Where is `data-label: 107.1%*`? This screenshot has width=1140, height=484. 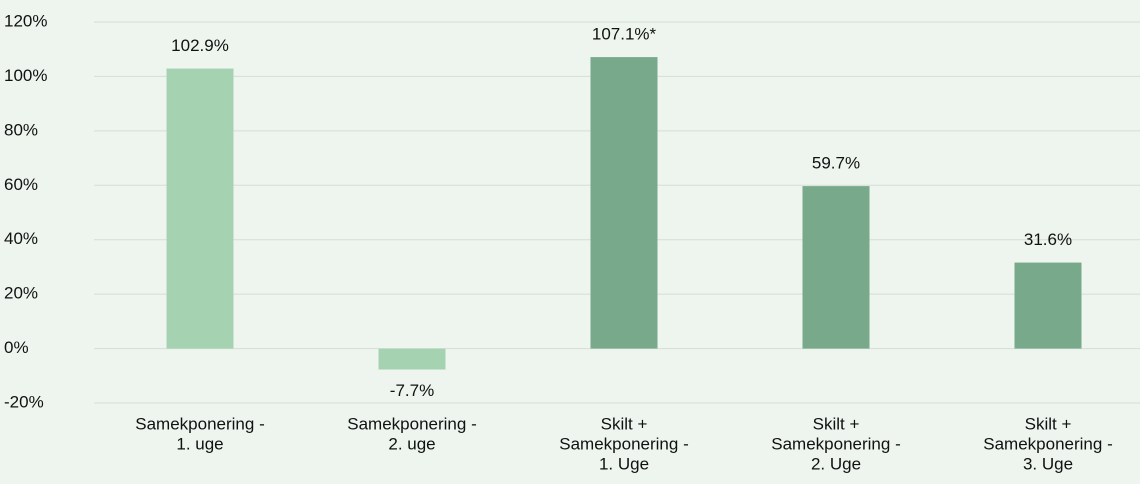 data-label: 107.1%* is located at coordinates (624, 34).